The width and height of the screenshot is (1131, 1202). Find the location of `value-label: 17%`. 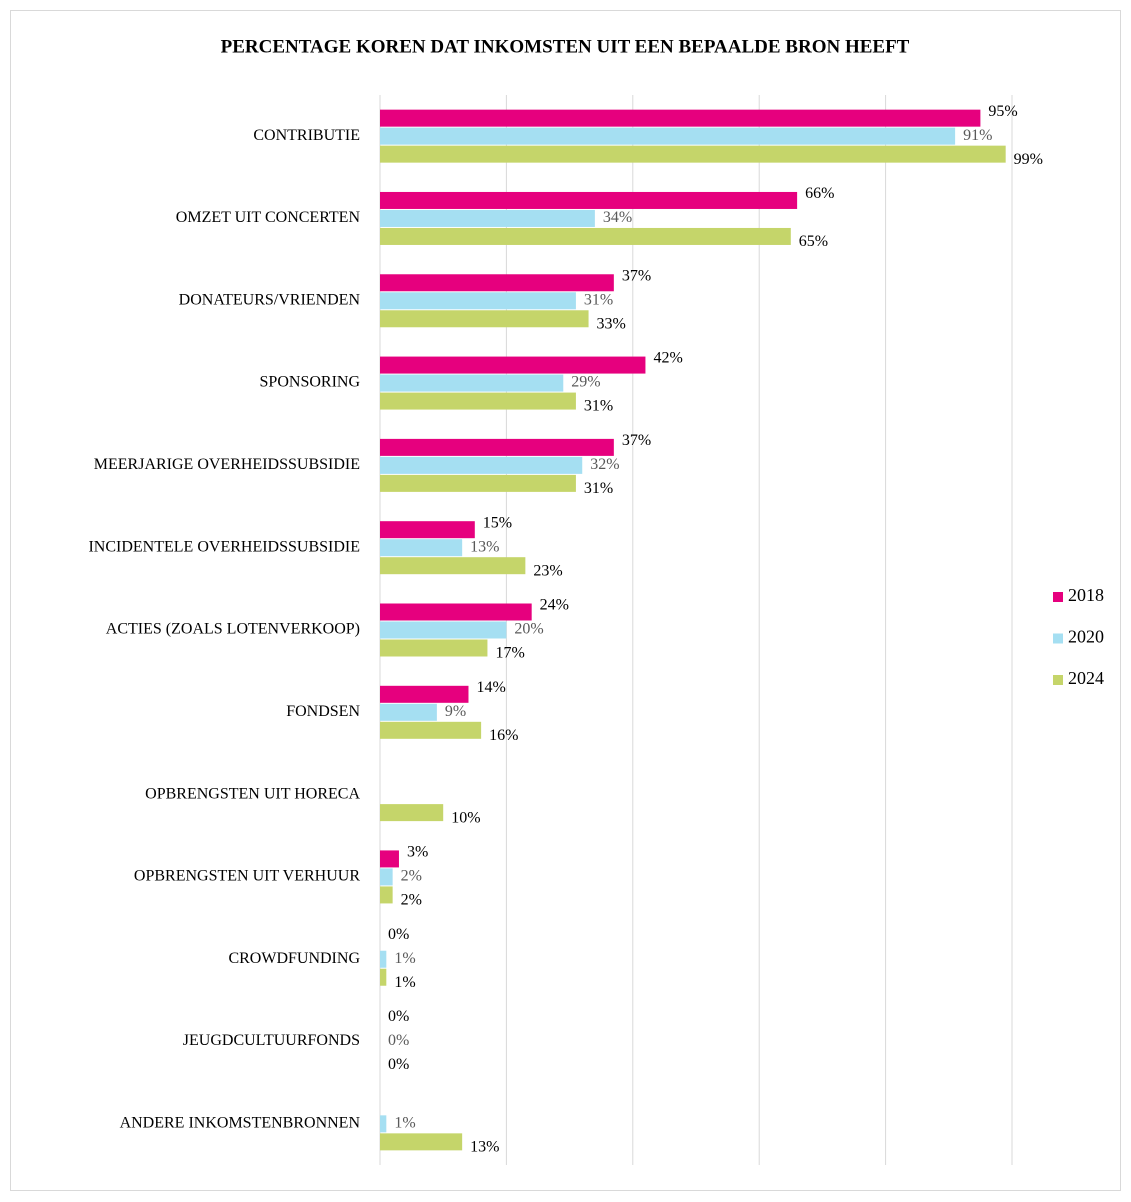

value-label: 17% is located at coordinates (509, 653).